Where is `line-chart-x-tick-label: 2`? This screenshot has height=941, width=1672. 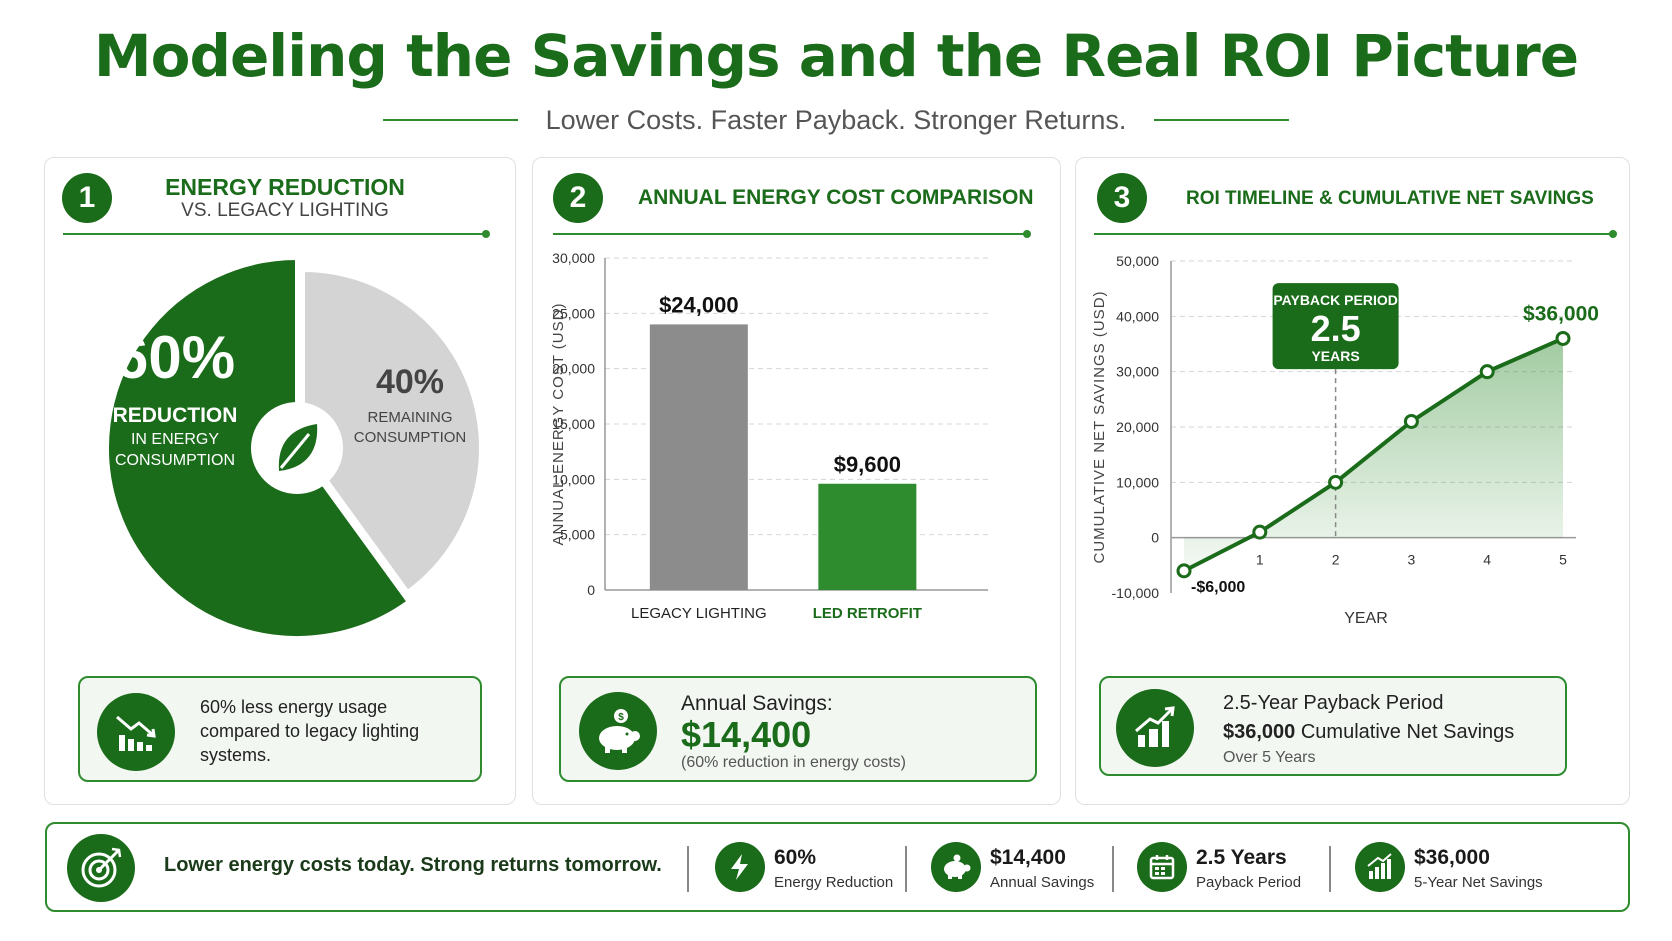 line-chart-x-tick-label: 2 is located at coordinates (1336, 560).